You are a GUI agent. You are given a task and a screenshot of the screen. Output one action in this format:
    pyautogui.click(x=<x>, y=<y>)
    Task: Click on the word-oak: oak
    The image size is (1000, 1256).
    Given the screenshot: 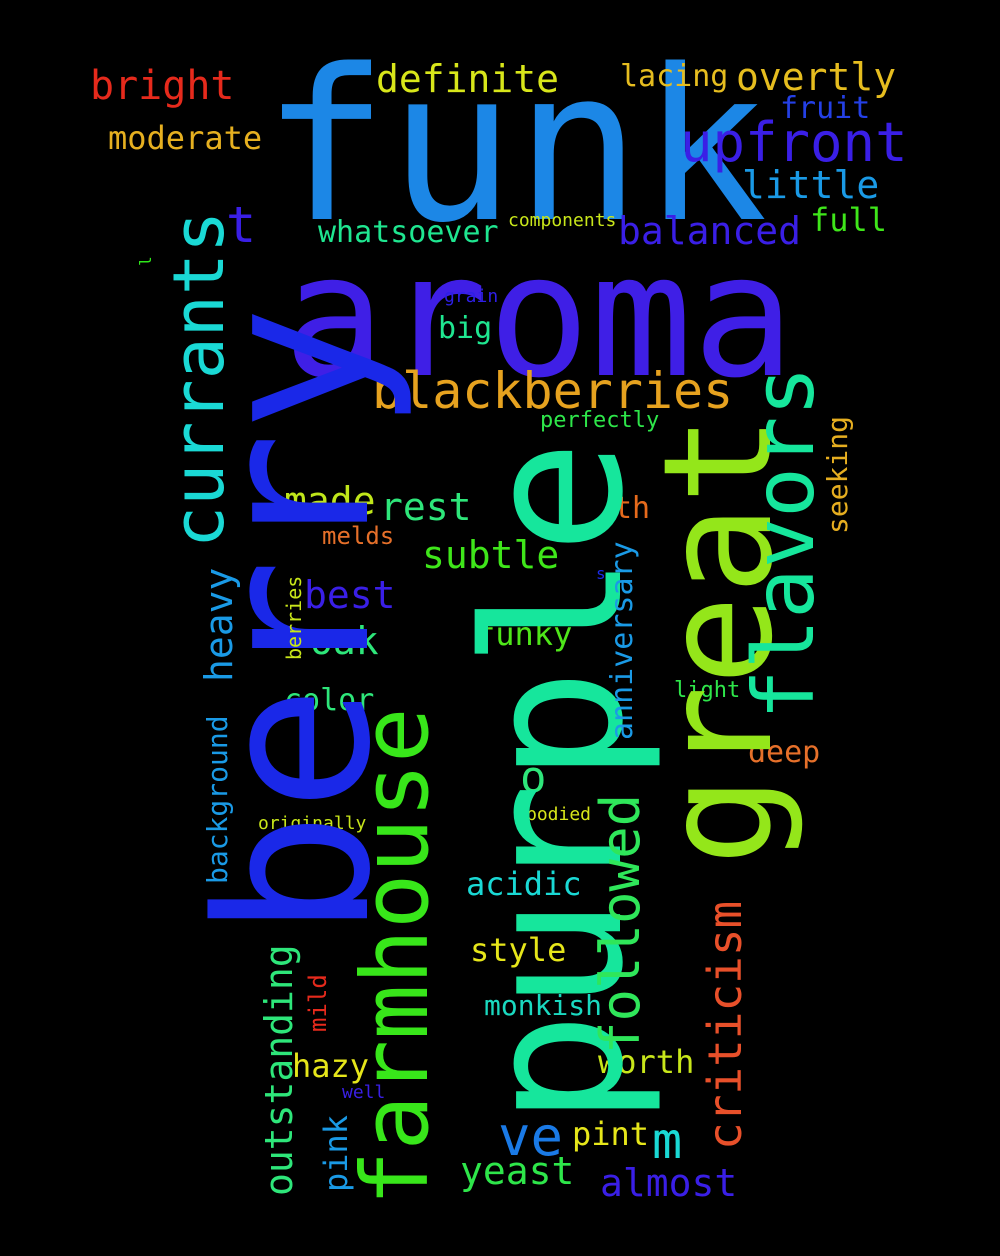 What is the action you would take?
    pyautogui.click(x=344, y=641)
    